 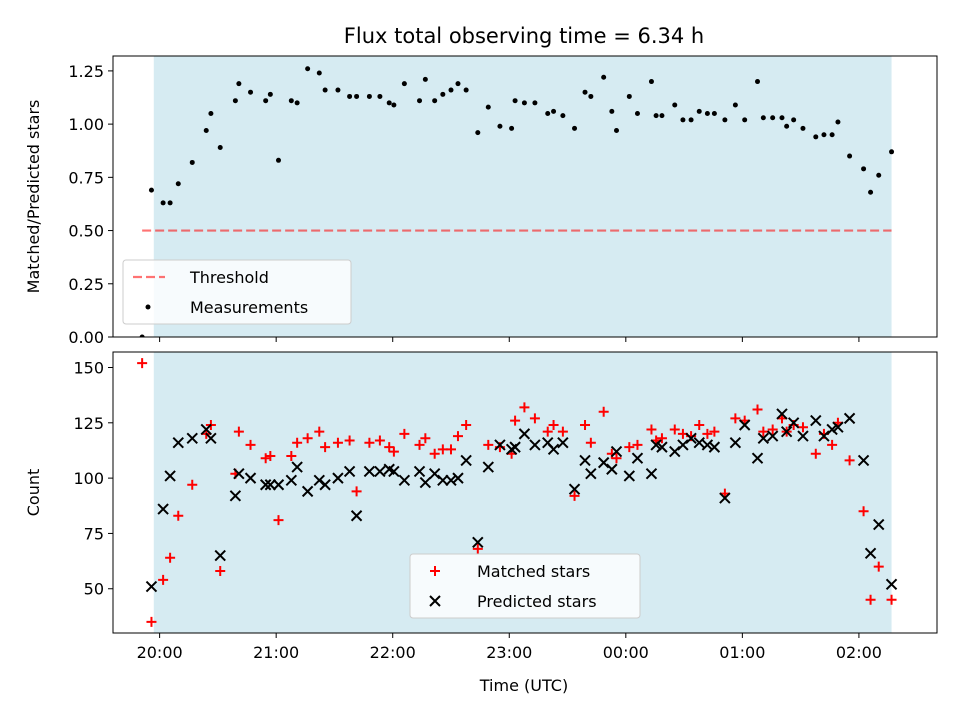 I want to click on y-tick-label: 0.00, so click(x=86, y=337).